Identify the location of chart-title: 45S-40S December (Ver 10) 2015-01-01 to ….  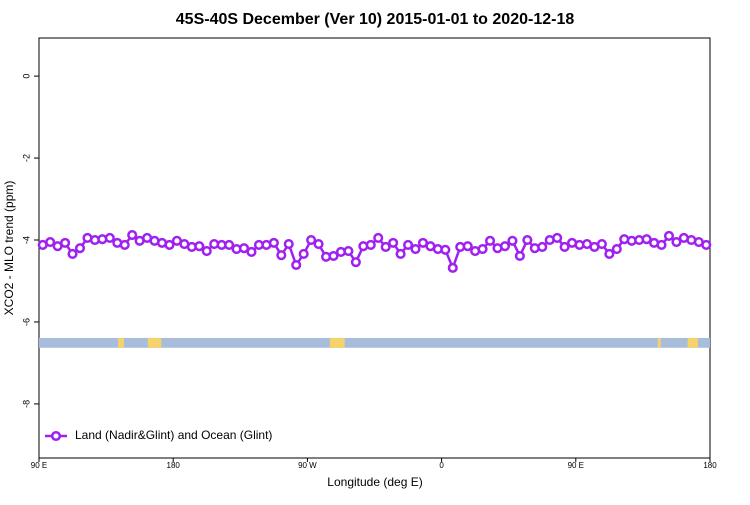
(375, 19).